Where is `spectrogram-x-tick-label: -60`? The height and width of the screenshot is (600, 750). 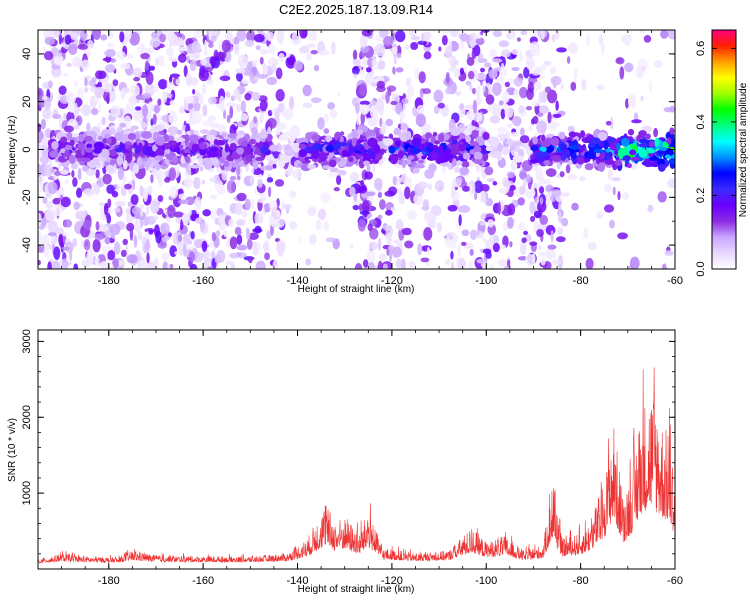 spectrogram-x-tick-label: -60 is located at coordinates (675, 281).